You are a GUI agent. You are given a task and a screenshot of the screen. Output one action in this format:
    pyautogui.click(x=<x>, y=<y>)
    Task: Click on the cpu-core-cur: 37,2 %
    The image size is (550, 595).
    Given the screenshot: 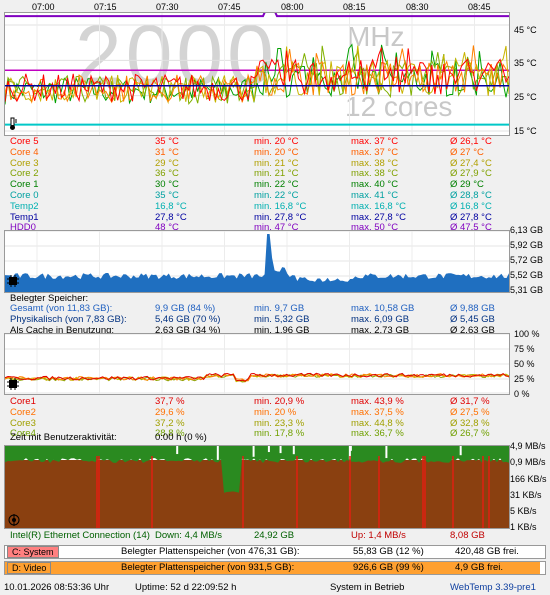 What is the action you would take?
    pyautogui.click(x=170, y=423)
    